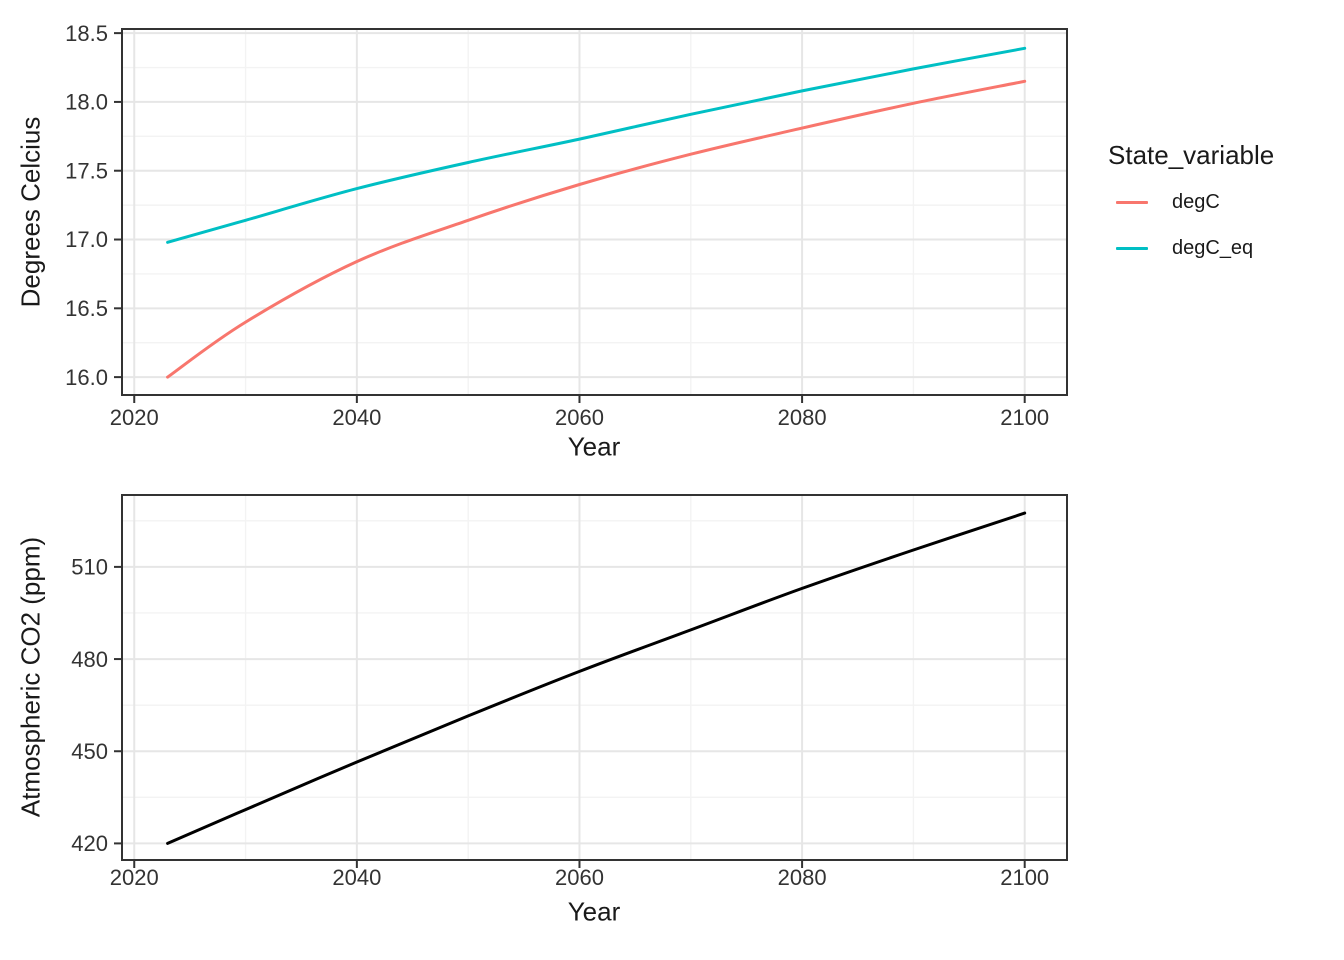 The height and width of the screenshot is (960, 1344). I want to click on legend-key-degc-eq-line-icon, so click(1132, 248).